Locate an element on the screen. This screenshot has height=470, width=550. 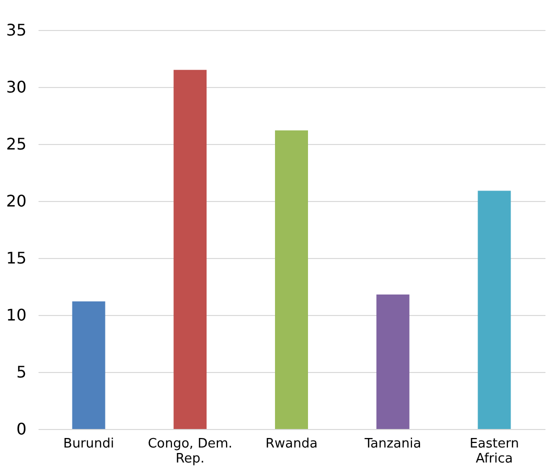
y-tick-label: 30 is located at coordinates (16, 87).